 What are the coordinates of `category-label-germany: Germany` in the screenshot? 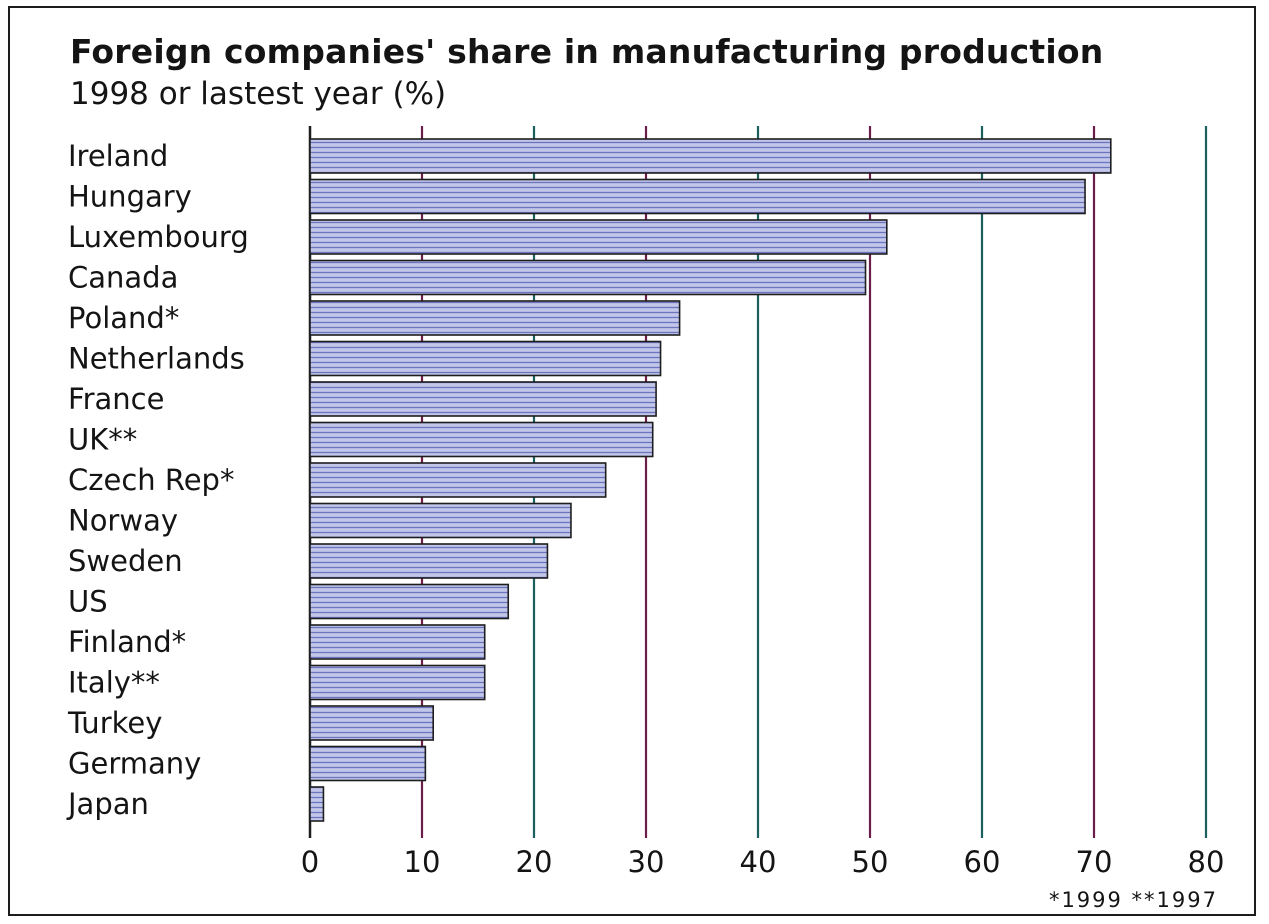 It's located at (134, 764).